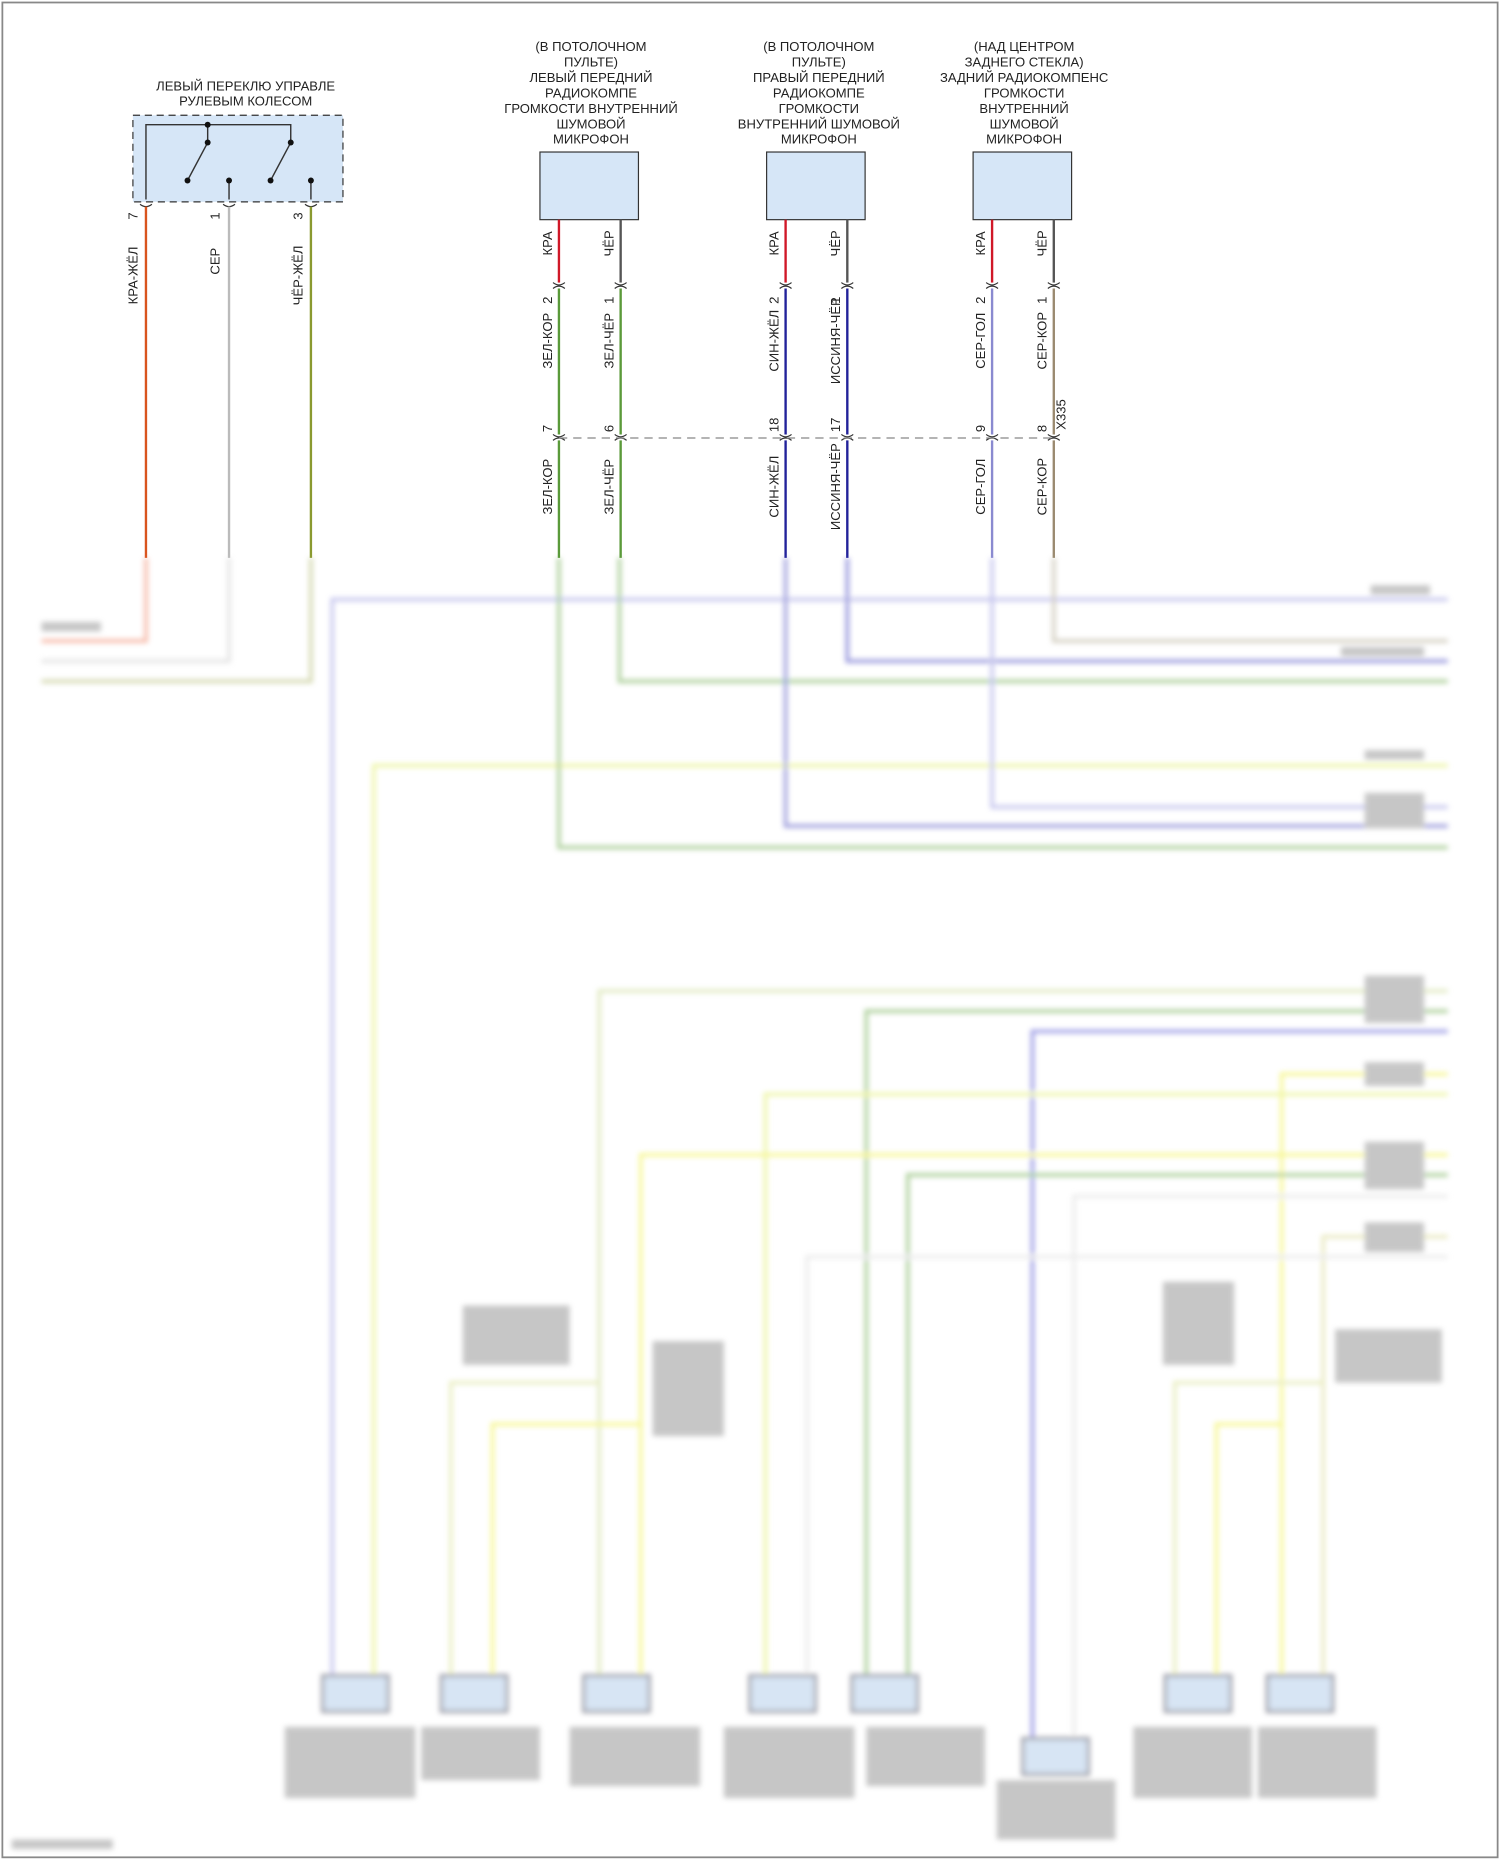 This screenshot has width=1500, height=1861. Describe the element at coordinates (1023, 108) in the screenshot. I see `mic-title-line: ВНУТРЕННИЙ` at that location.